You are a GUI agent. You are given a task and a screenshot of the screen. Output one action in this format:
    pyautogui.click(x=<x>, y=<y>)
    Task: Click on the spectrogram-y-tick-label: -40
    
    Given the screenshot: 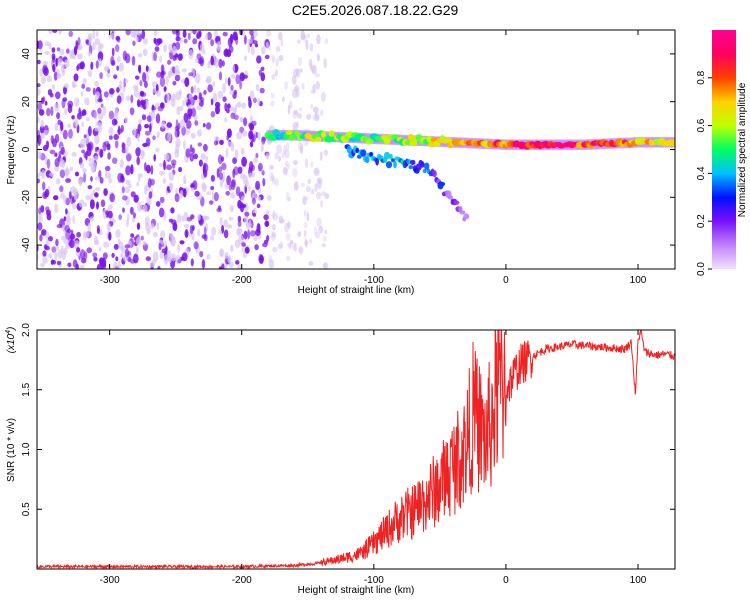 What is the action you would take?
    pyautogui.click(x=26, y=244)
    